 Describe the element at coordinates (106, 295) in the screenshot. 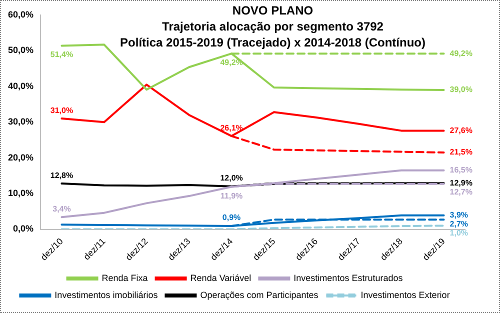

I see `legend-label: Investimentos imobiliários` at that location.